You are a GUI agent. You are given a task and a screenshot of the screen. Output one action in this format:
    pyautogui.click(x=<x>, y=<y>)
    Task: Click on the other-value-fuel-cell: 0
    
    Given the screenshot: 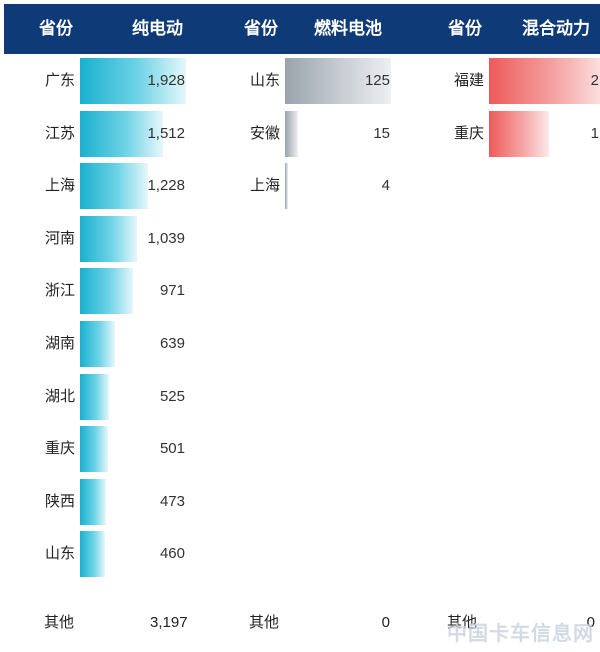 What is the action you would take?
    pyautogui.click(x=385, y=622)
    